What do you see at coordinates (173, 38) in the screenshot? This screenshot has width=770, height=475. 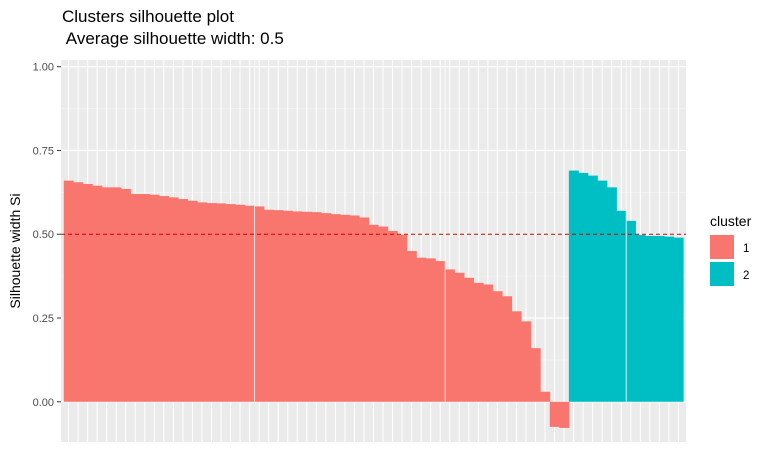 I see `chart-subtitle: Average silhouette width: 0.5` at bounding box center [173, 38].